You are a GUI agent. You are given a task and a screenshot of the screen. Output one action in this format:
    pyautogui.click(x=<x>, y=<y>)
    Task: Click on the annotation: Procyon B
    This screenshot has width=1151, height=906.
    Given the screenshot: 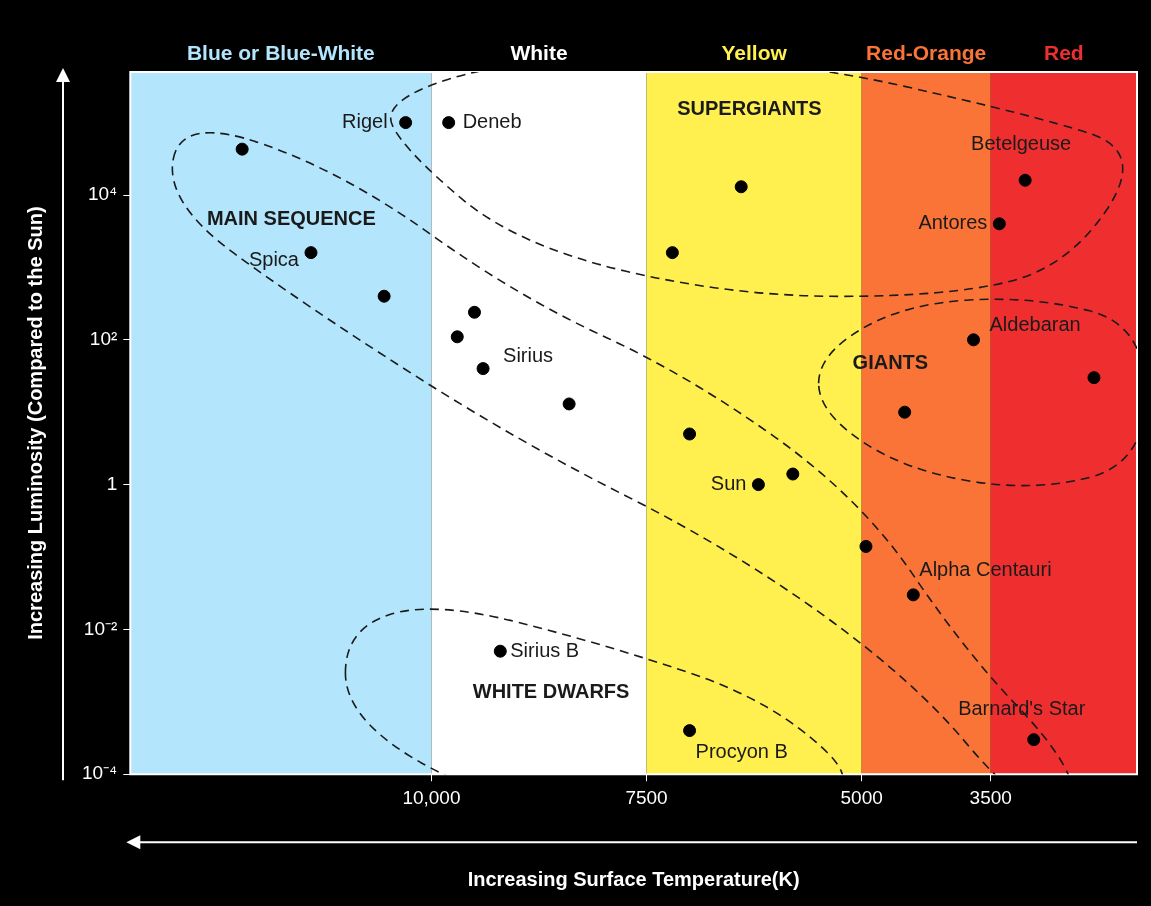 What is the action you would take?
    pyautogui.click(x=741, y=751)
    